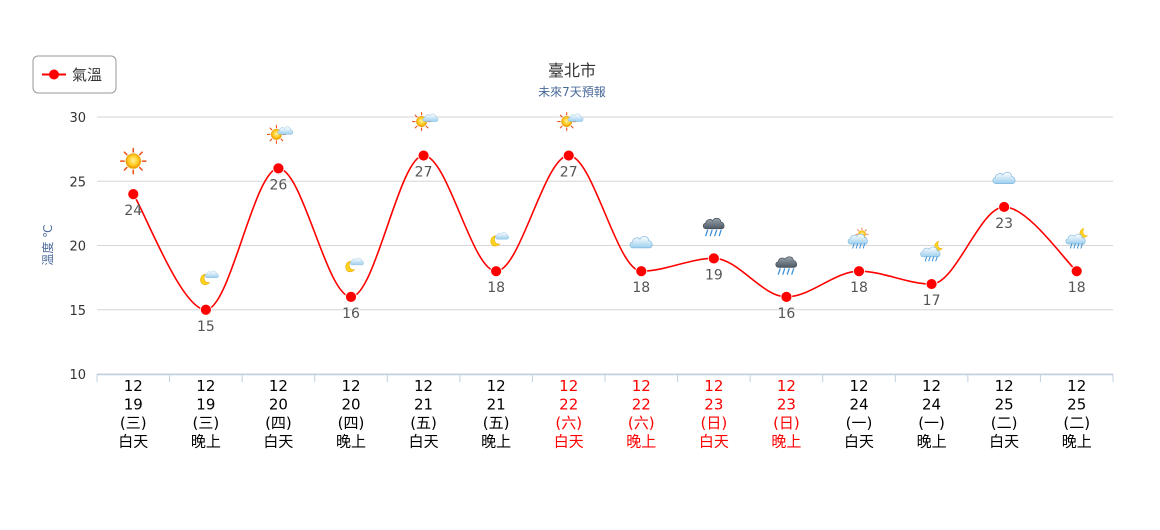 The height and width of the screenshot is (530, 1160). Describe the element at coordinates (572, 70) in the screenshot. I see `chart-title: 臺北市` at that location.